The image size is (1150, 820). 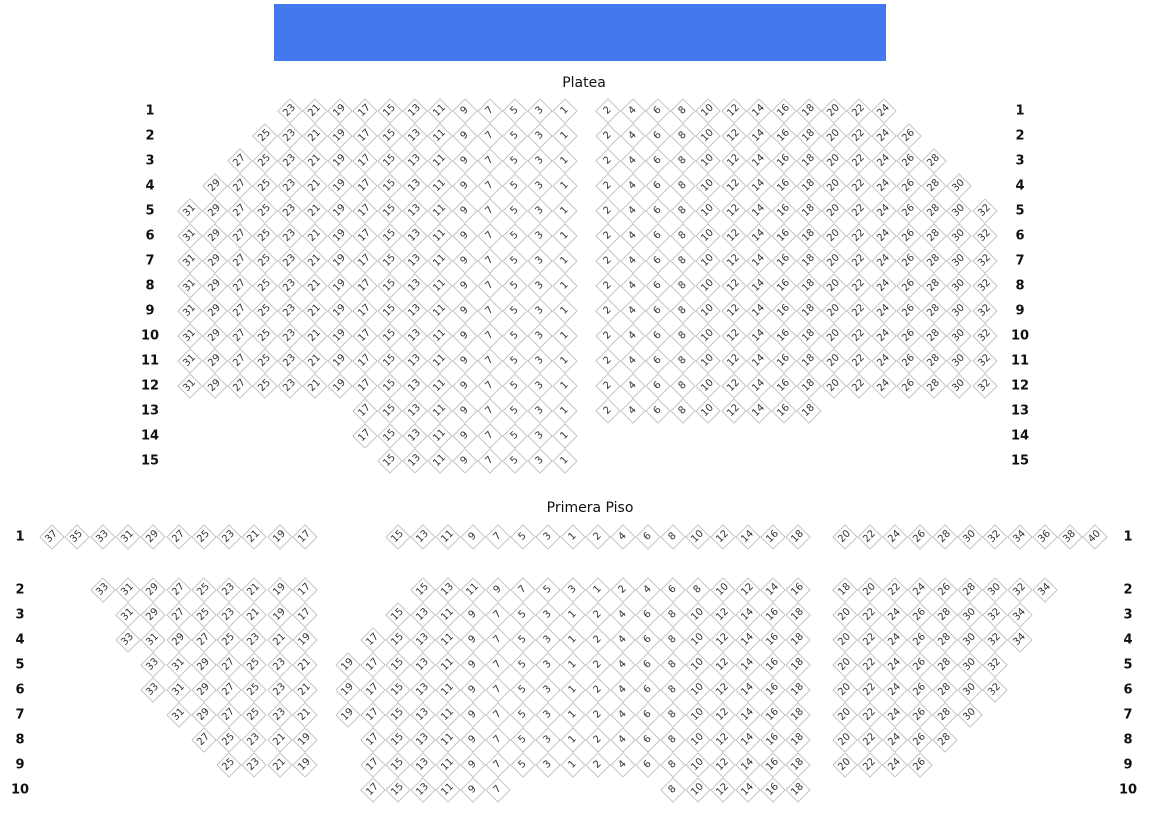 What do you see at coordinates (598, 590) in the screenshot?
I see `seat-primera-row-2-1: 1` at bounding box center [598, 590].